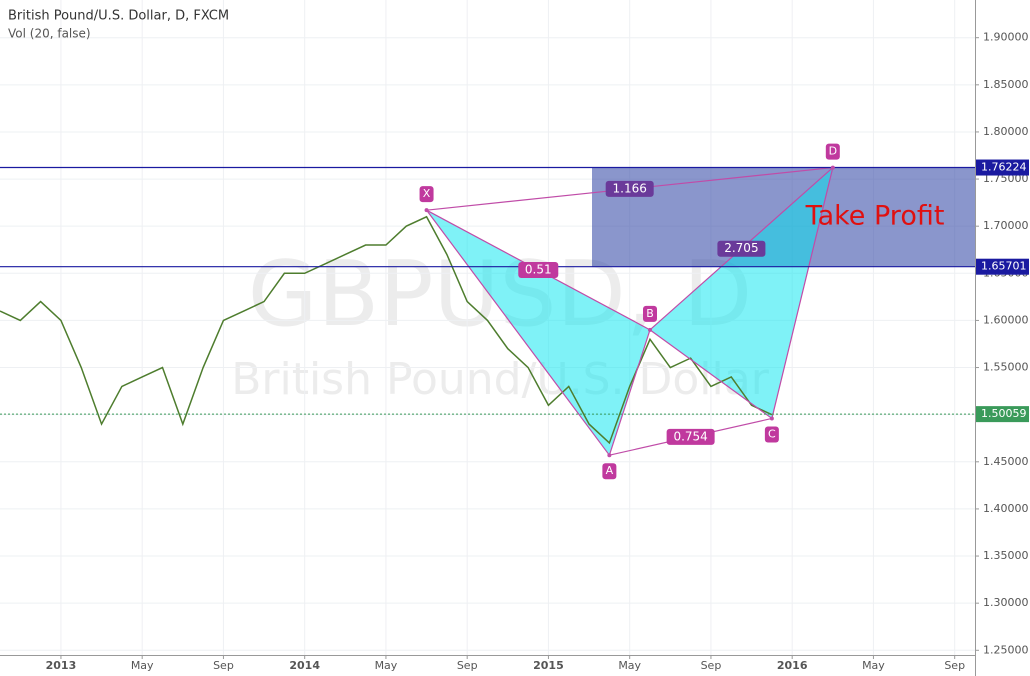  Describe the element at coordinates (1006, 461) in the screenshot. I see `y-tick-label: 1.45000` at that location.